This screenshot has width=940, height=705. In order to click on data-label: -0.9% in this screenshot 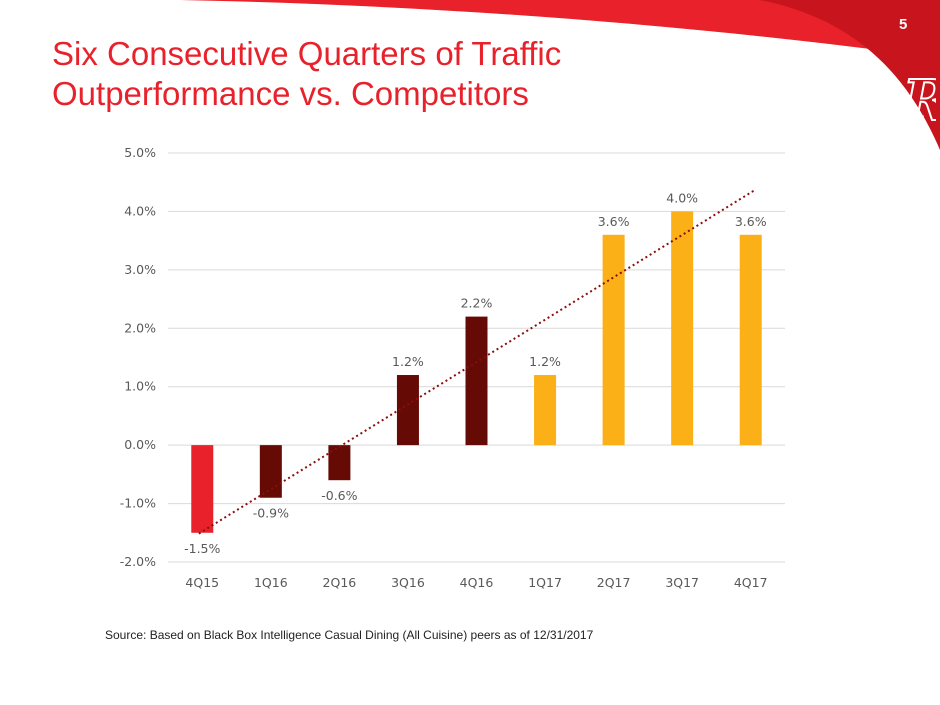, I will do `click(271, 513)`.